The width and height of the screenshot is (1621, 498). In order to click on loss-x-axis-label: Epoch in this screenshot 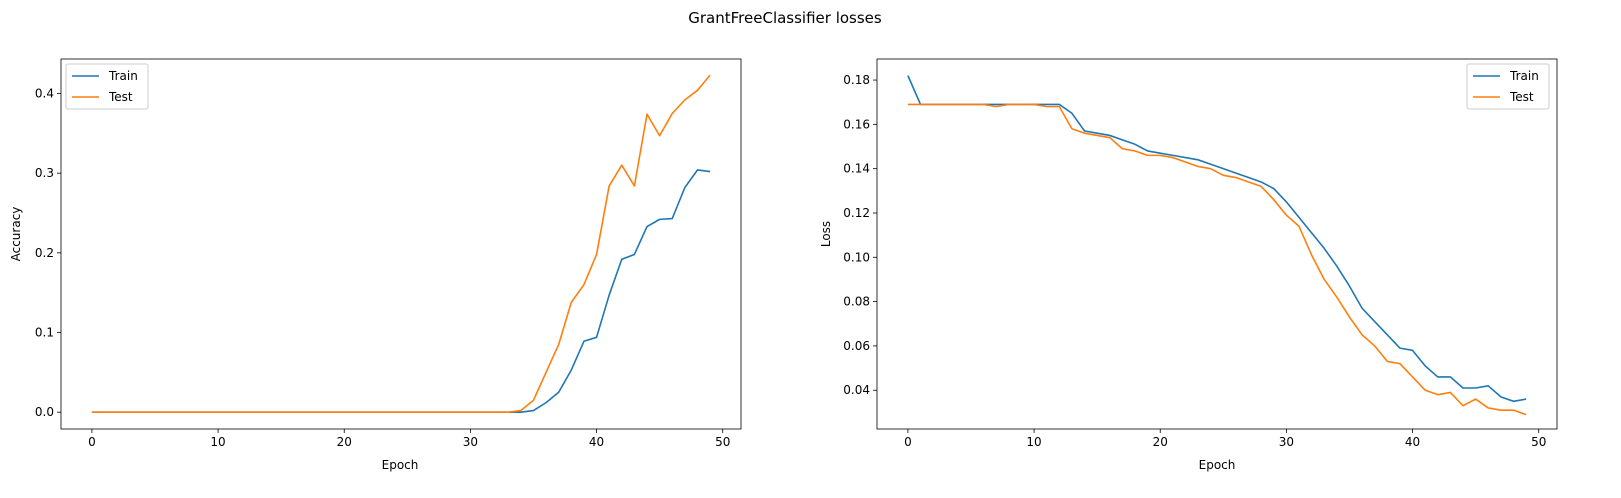, I will do `click(1217, 465)`.